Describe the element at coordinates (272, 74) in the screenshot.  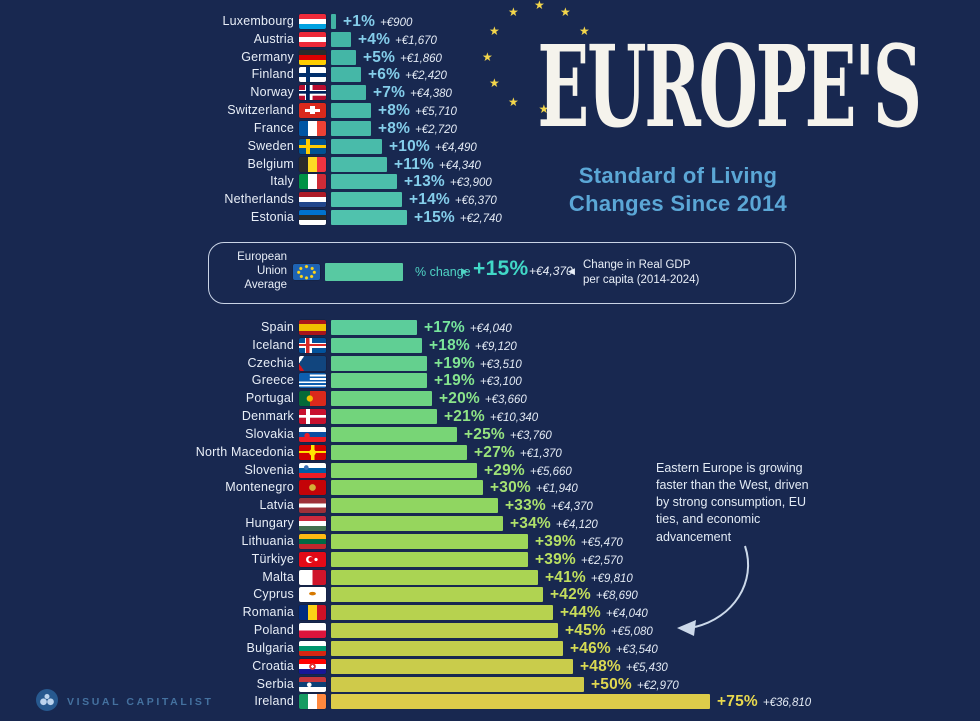
I see `country-label: Finland` at that location.